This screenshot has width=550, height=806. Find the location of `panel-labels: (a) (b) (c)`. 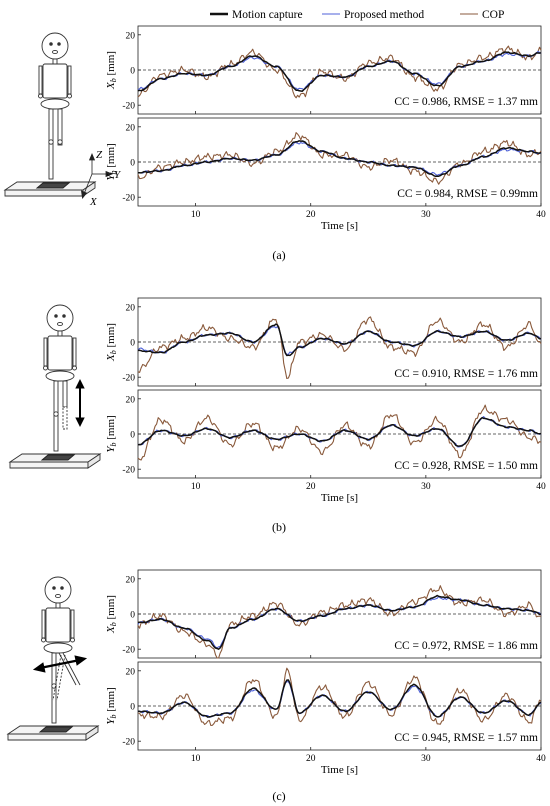

panel-labels: (a) (b) (c) is located at coordinates (279, 525).